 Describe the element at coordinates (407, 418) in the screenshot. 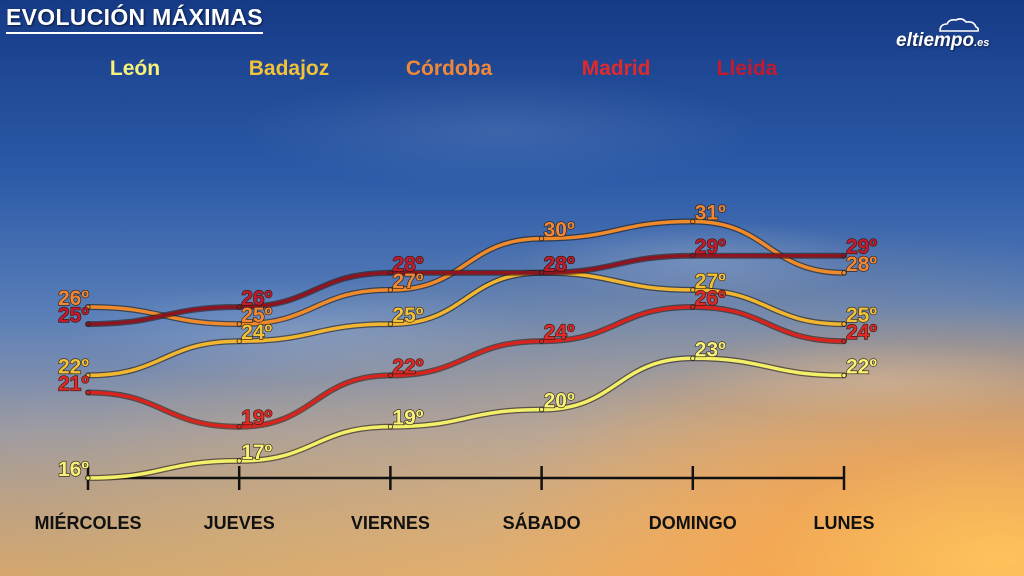

I see `data-label-leon: 19º` at that location.